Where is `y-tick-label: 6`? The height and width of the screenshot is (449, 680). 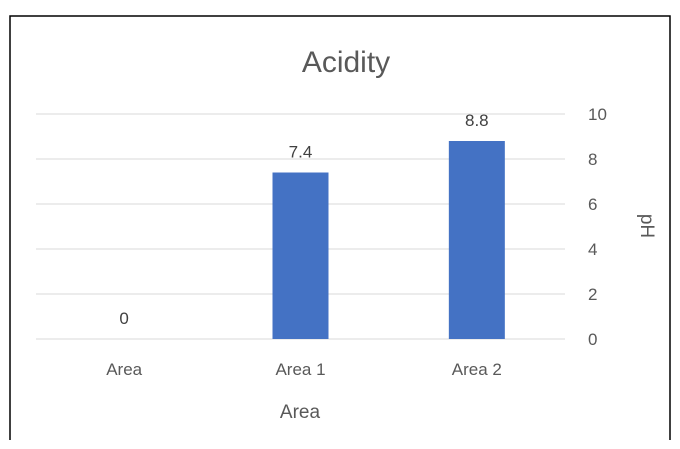 y-tick-label: 6 is located at coordinates (592, 204).